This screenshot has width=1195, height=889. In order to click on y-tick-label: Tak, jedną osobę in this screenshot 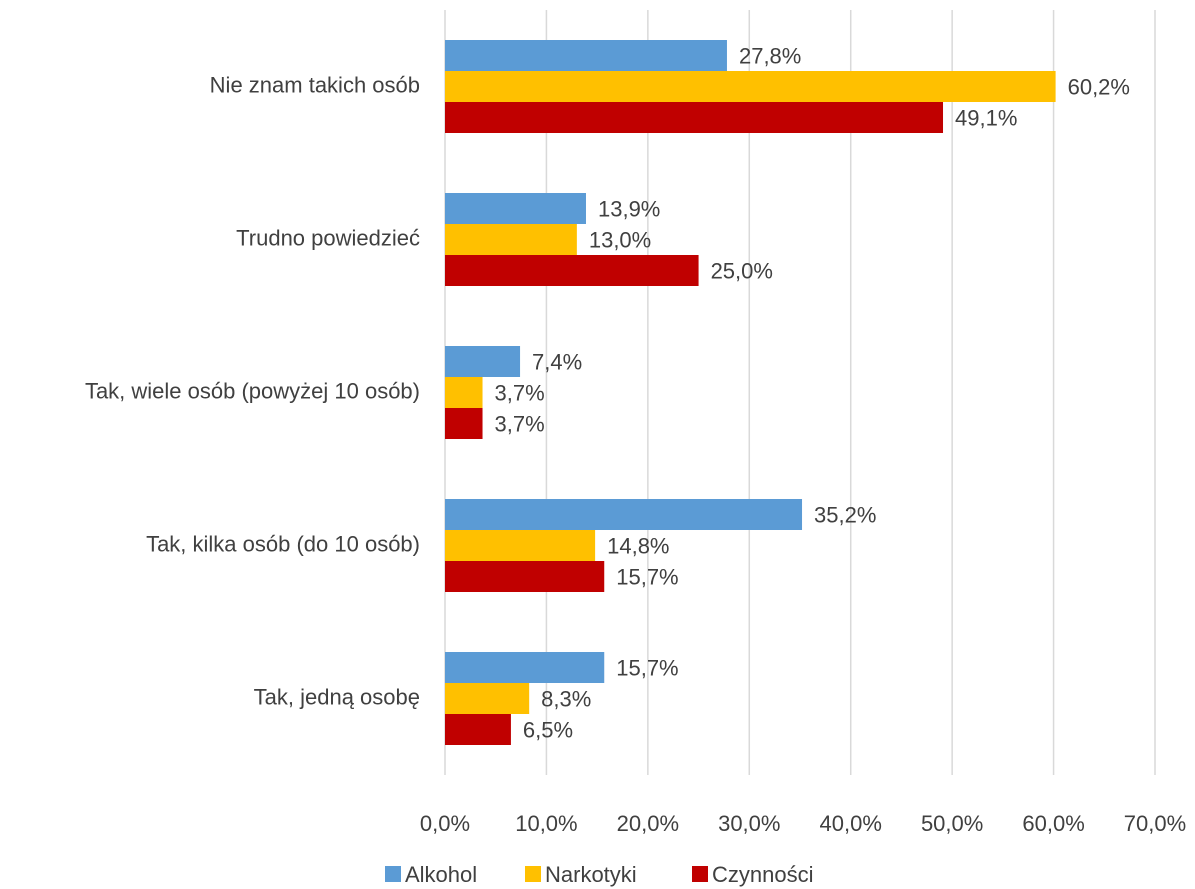, I will do `click(337, 696)`.